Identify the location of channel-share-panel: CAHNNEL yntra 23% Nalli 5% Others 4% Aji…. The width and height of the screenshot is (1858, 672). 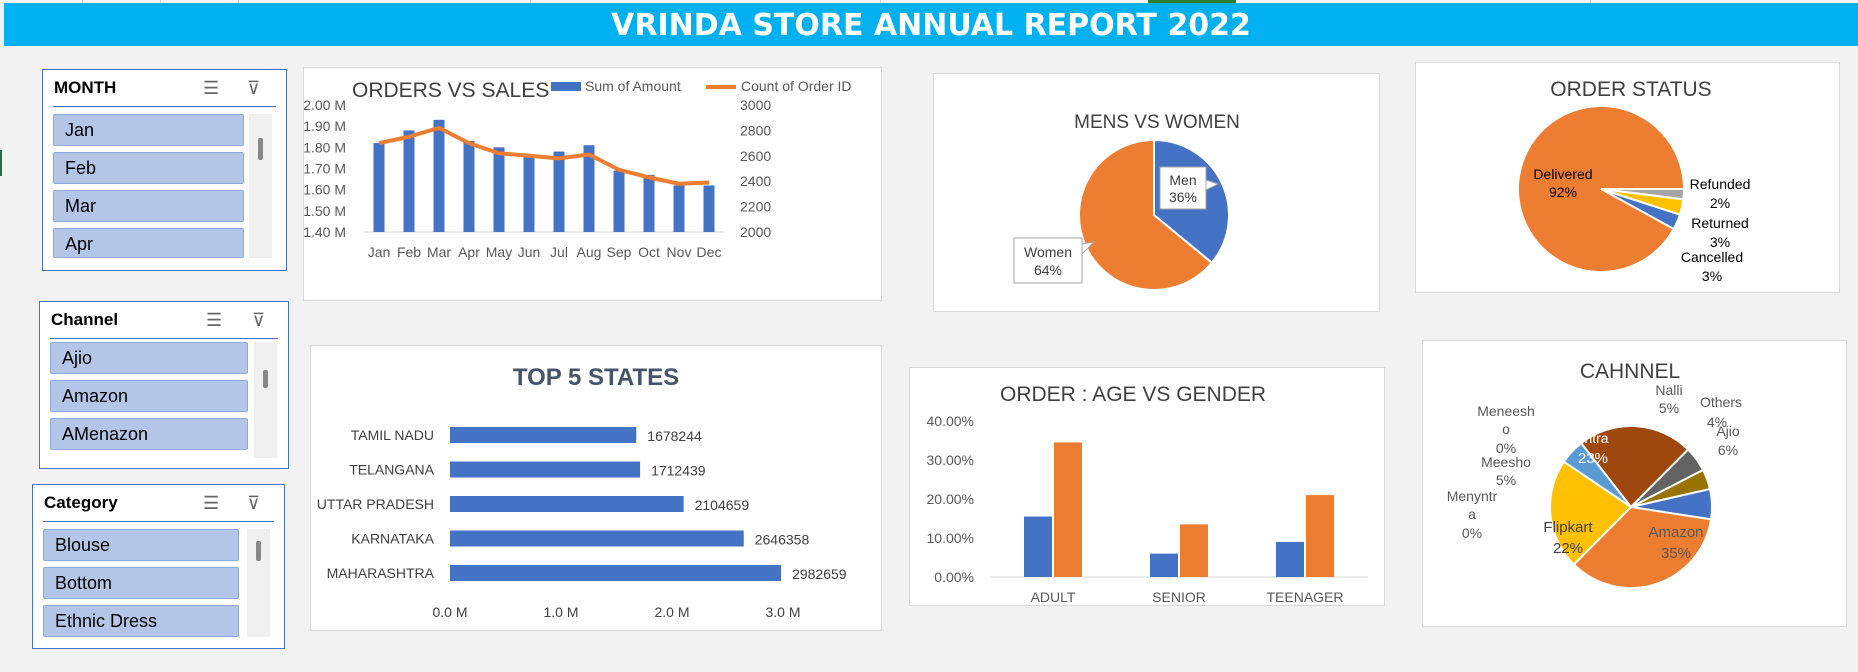
(1634, 483).